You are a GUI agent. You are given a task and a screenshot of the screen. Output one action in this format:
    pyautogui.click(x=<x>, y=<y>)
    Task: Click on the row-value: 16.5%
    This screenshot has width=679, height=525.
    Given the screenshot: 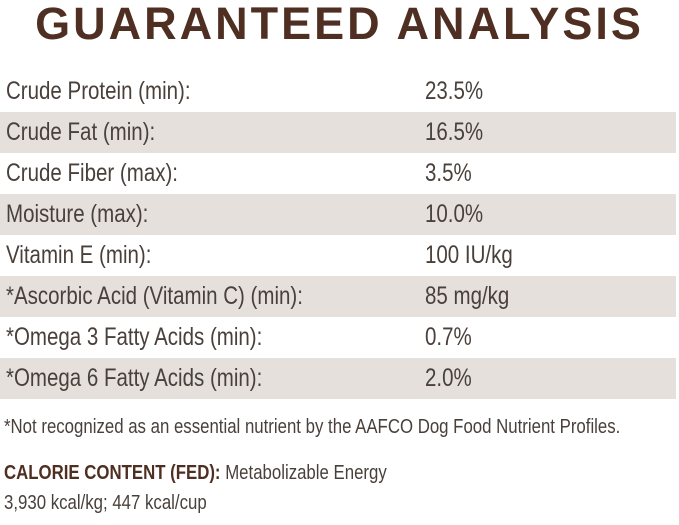 What is the action you would take?
    pyautogui.click(x=454, y=132)
    